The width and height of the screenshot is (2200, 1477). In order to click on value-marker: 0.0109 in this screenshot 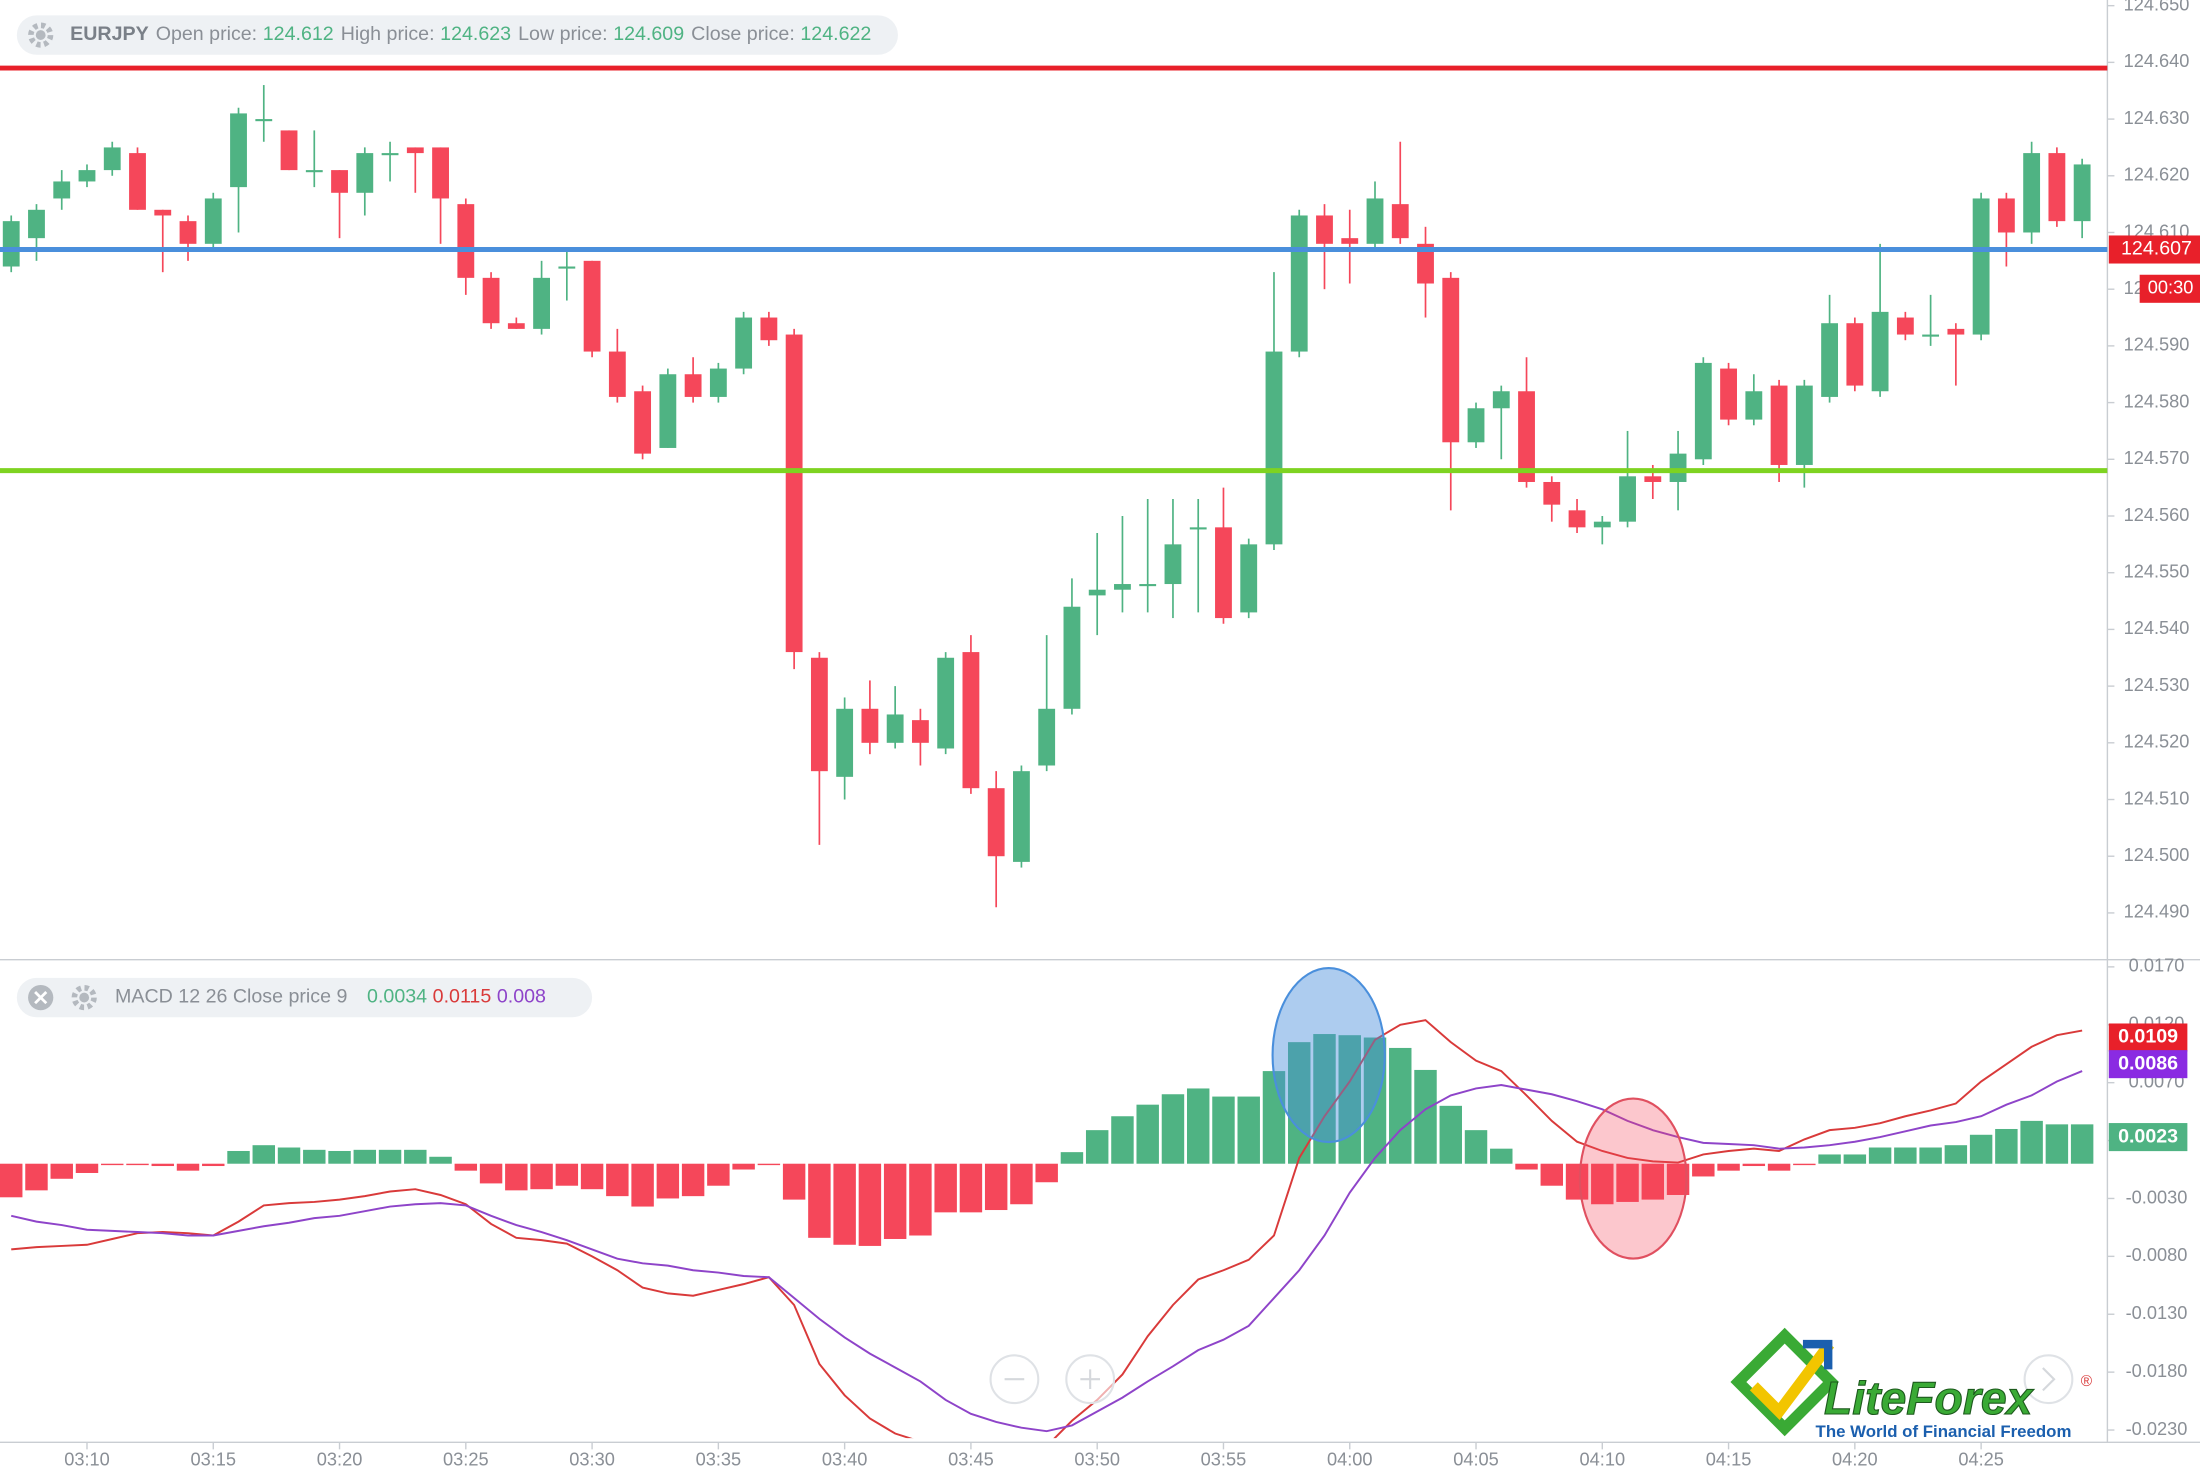, I will do `click(2148, 1037)`.